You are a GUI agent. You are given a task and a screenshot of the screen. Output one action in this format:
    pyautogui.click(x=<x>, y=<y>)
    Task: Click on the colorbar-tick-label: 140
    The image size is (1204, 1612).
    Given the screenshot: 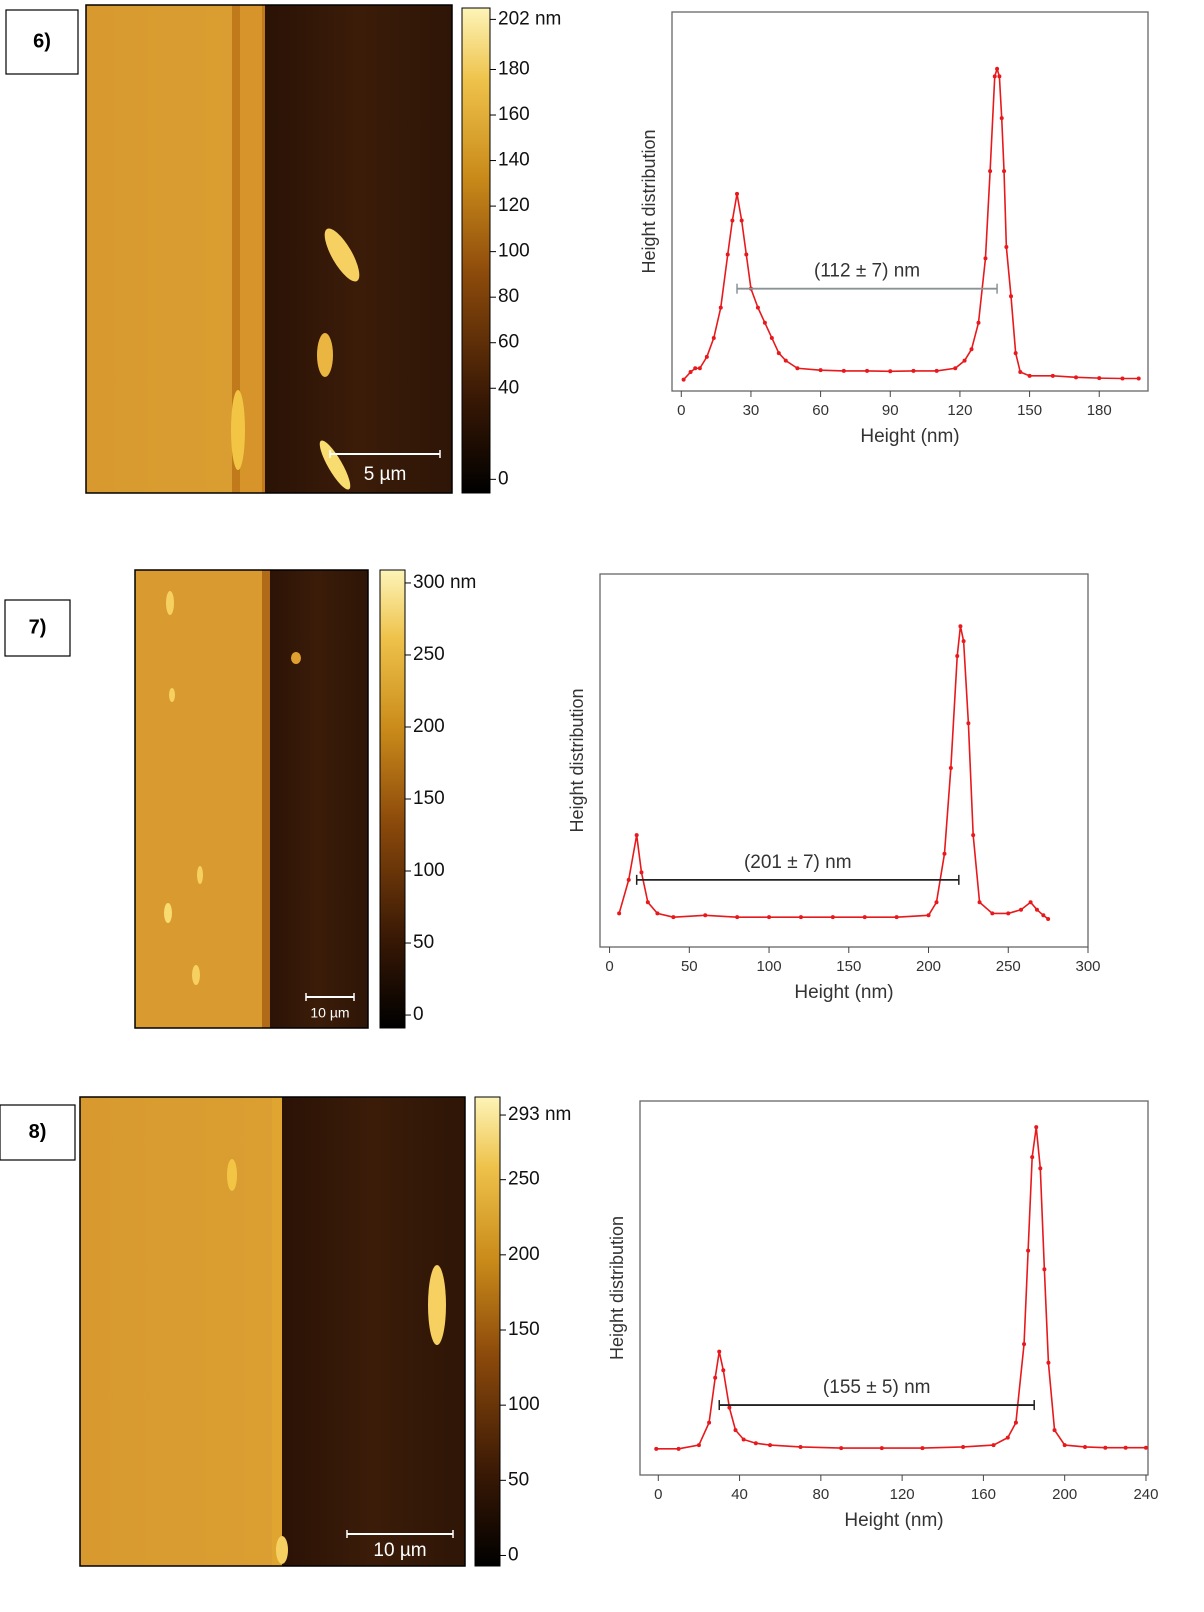 What is the action you would take?
    pyautogui.click(x=514, y=160)
    